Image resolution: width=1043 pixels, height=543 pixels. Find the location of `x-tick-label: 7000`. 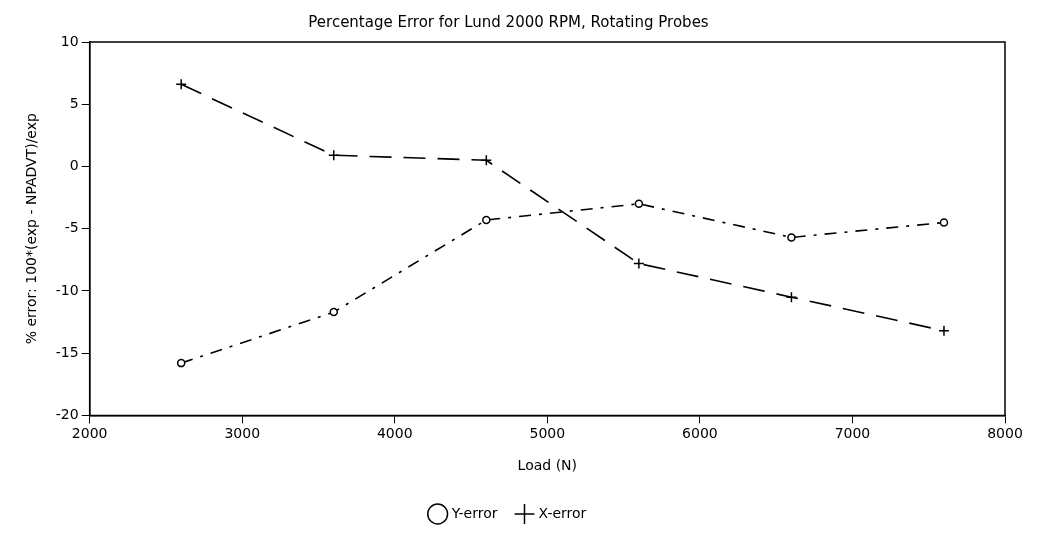

x-tick-label: 7000 is located at coordinates (852, 433).